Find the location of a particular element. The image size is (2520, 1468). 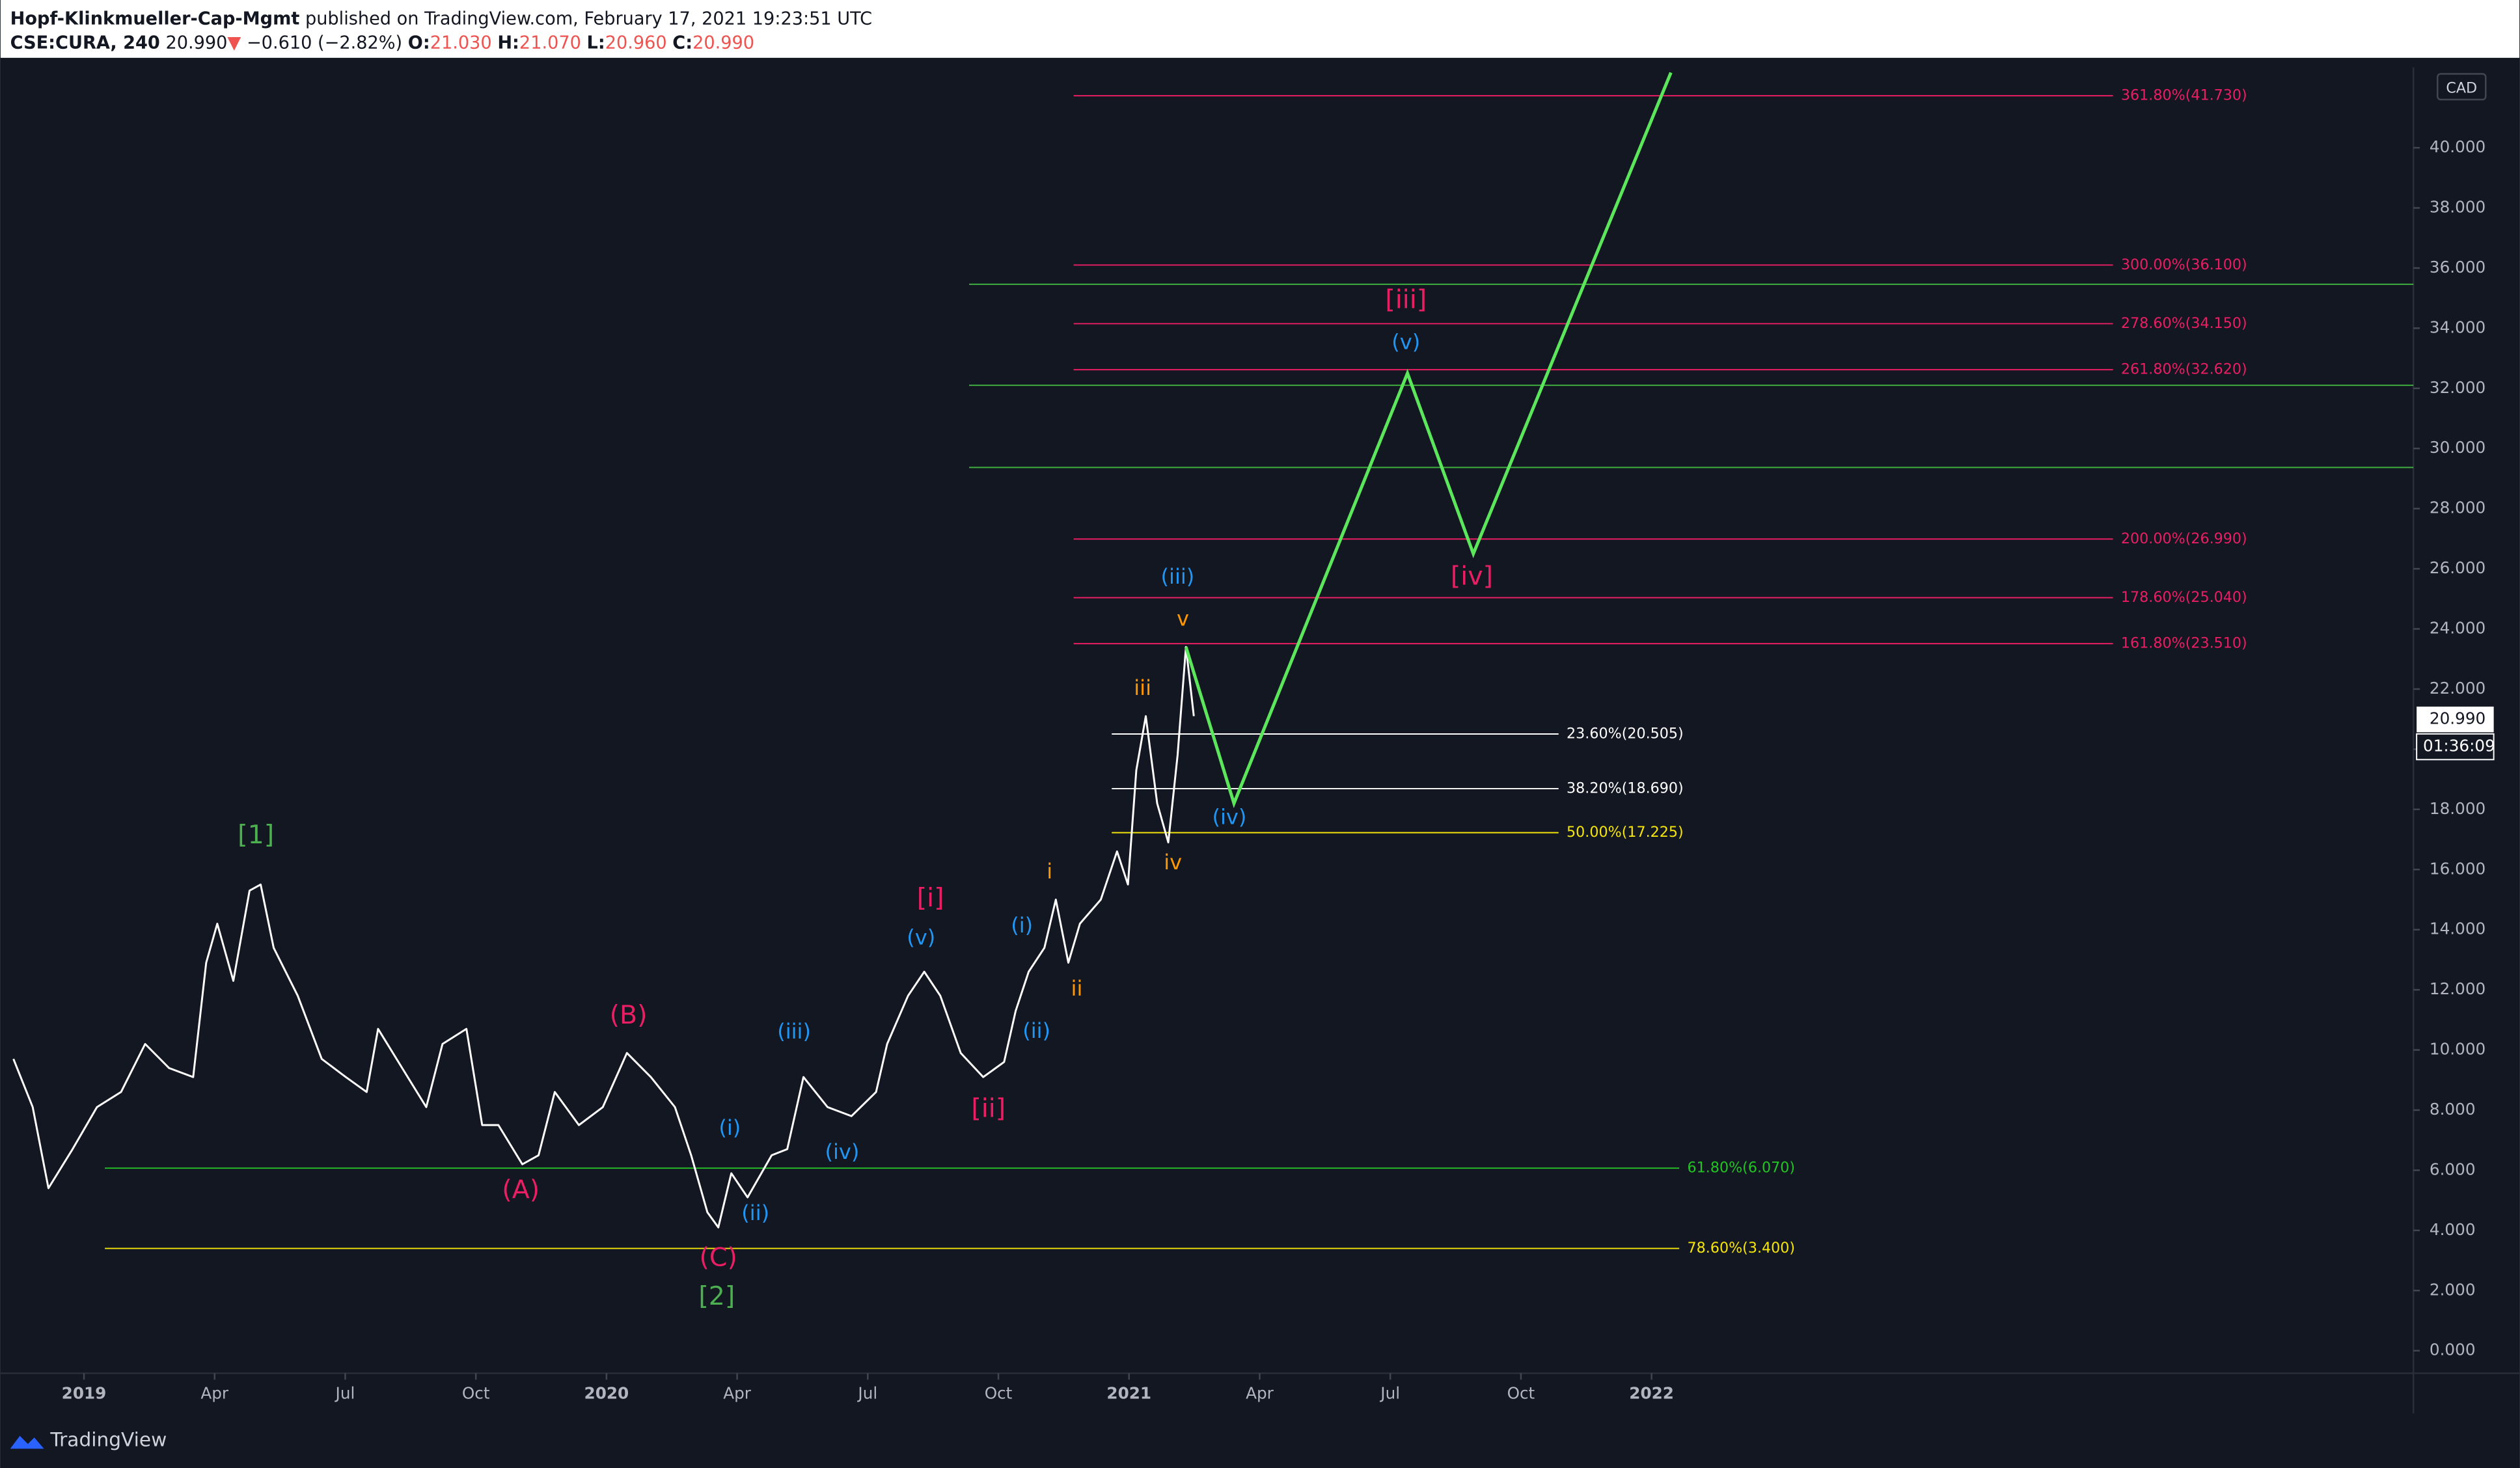

fib-label: 50.00%(17.225) is located at coordinates (1625, 832).